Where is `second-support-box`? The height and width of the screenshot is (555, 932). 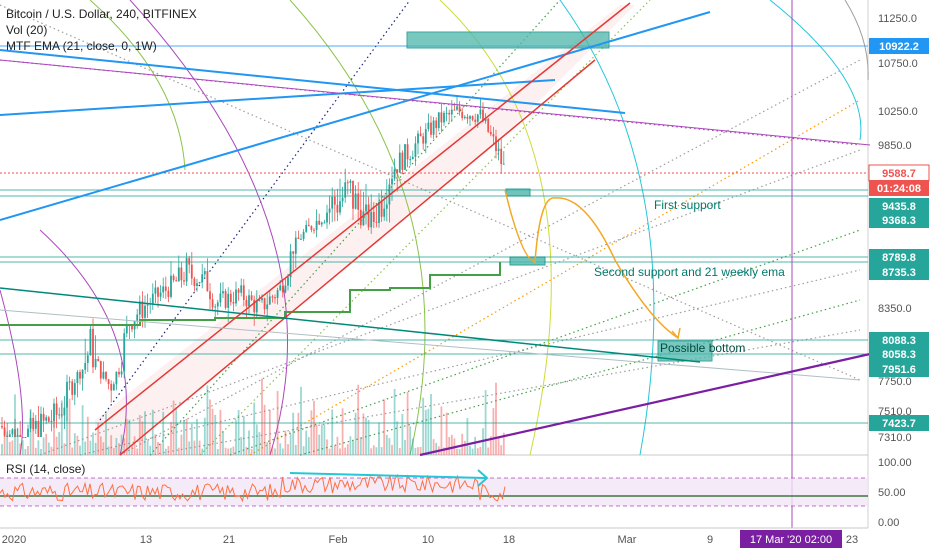
second-support-box is located at coordinates (527, 261).